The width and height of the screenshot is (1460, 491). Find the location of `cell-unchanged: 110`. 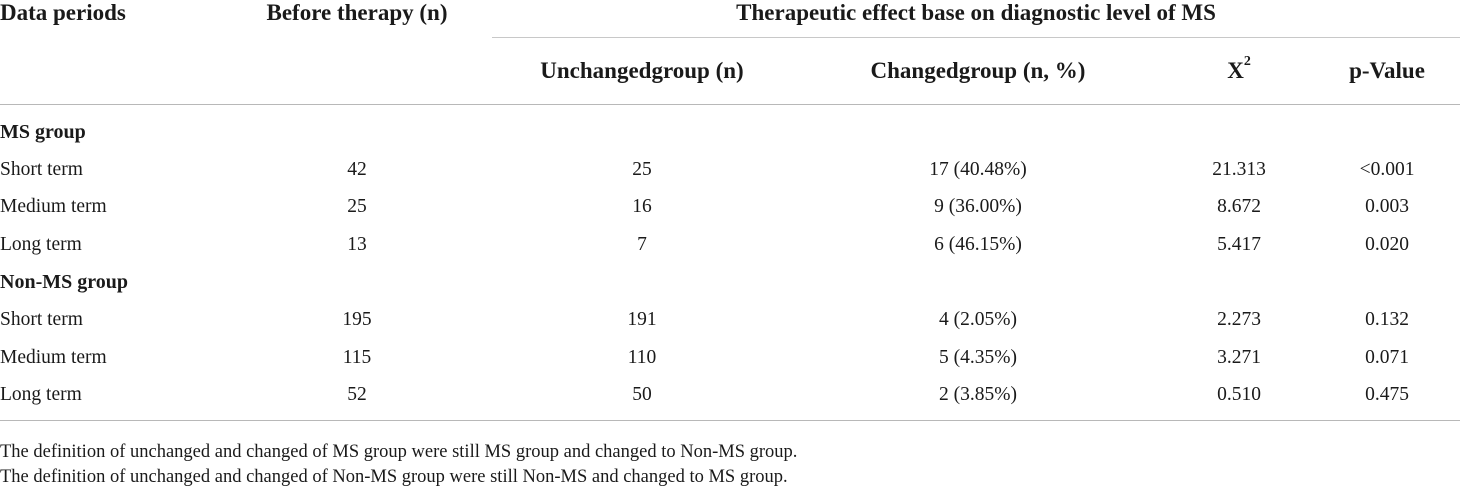

cell-unchanged: 110 is located at coordinates (642, 357).